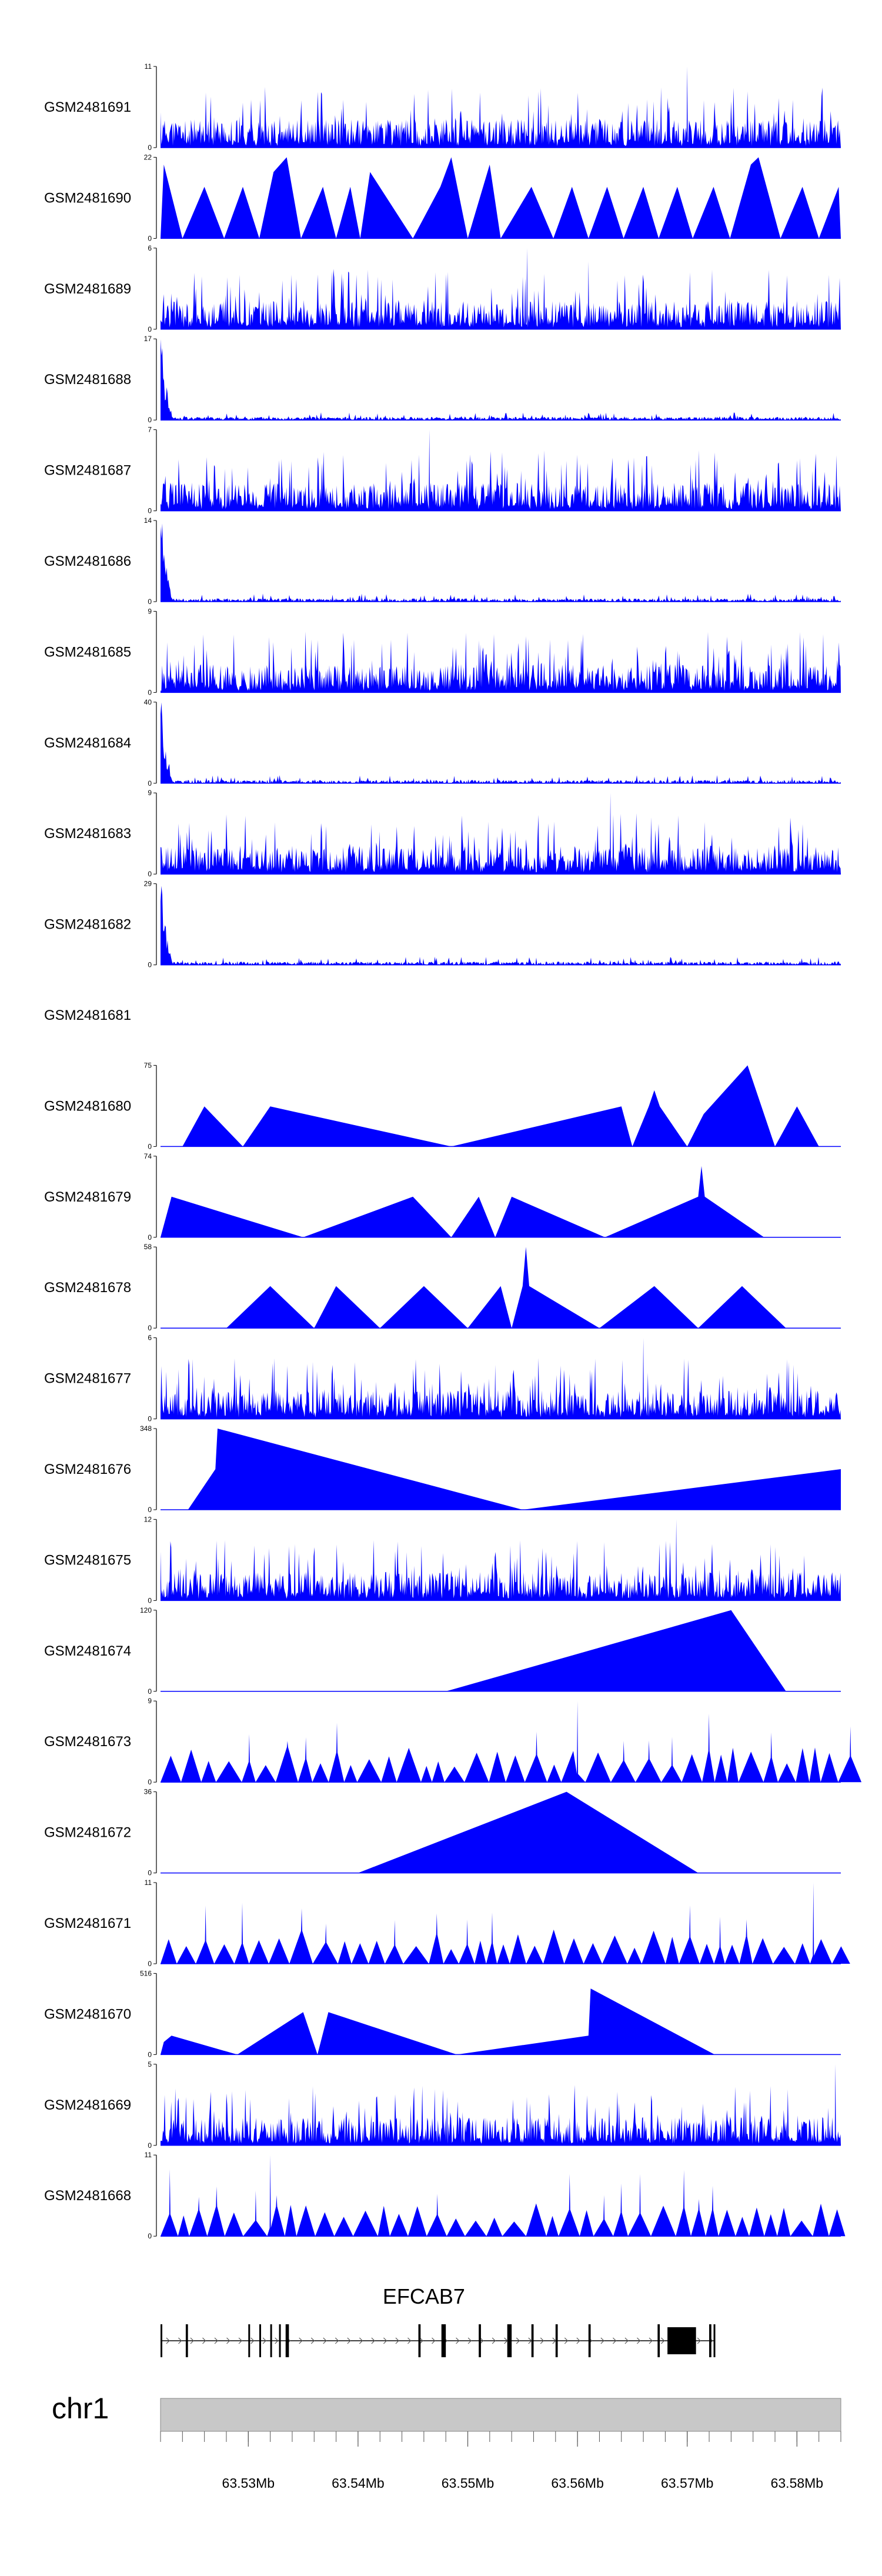 The width and height of the screenshot is (882, 2576). Describe the element at coordinates (442, 1287) in the screenshot. I see `track-GSM2481678: GSM2481678 58 0` at that location.